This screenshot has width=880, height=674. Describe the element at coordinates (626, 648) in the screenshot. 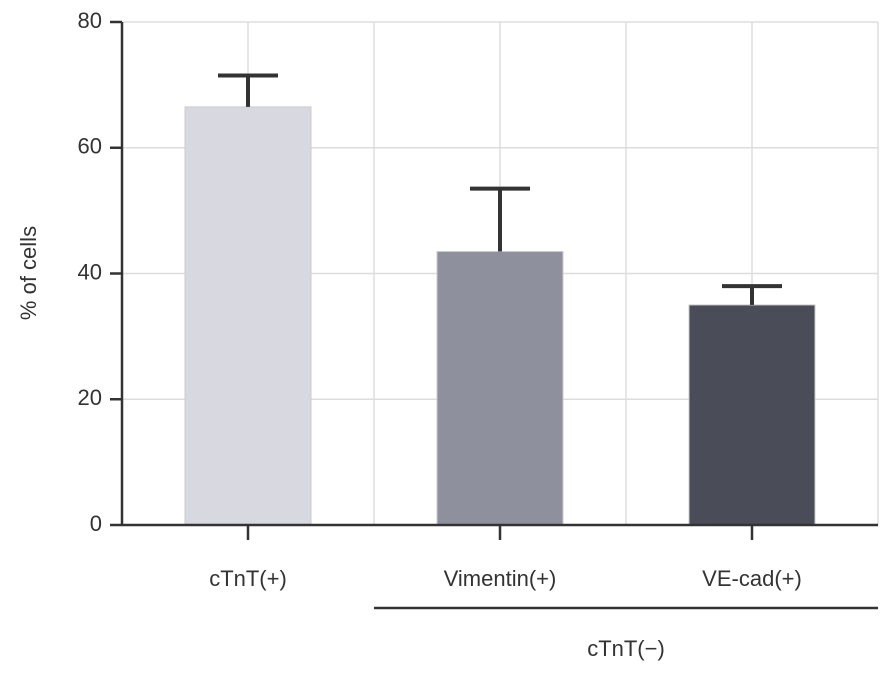

I see `group-label: cTnT(−)` at that location.